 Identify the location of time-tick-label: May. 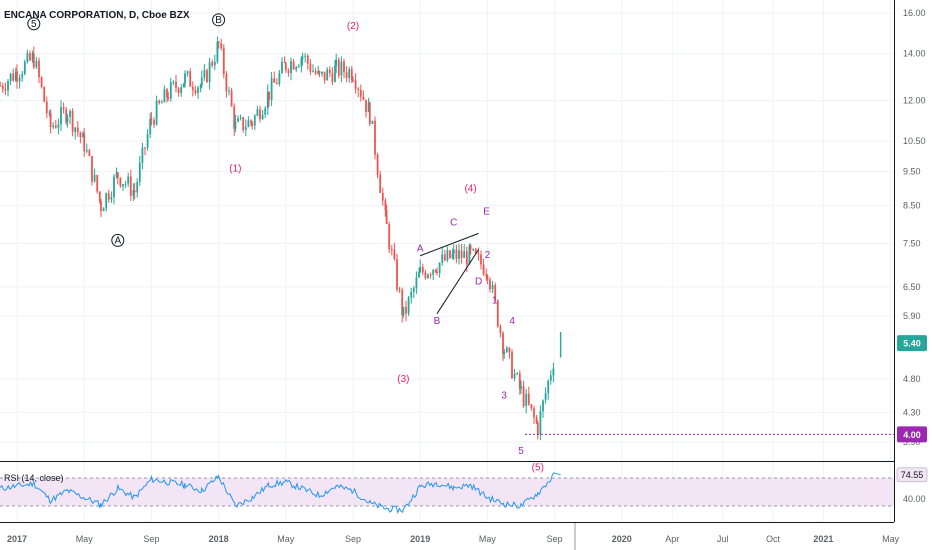
(85, 539).